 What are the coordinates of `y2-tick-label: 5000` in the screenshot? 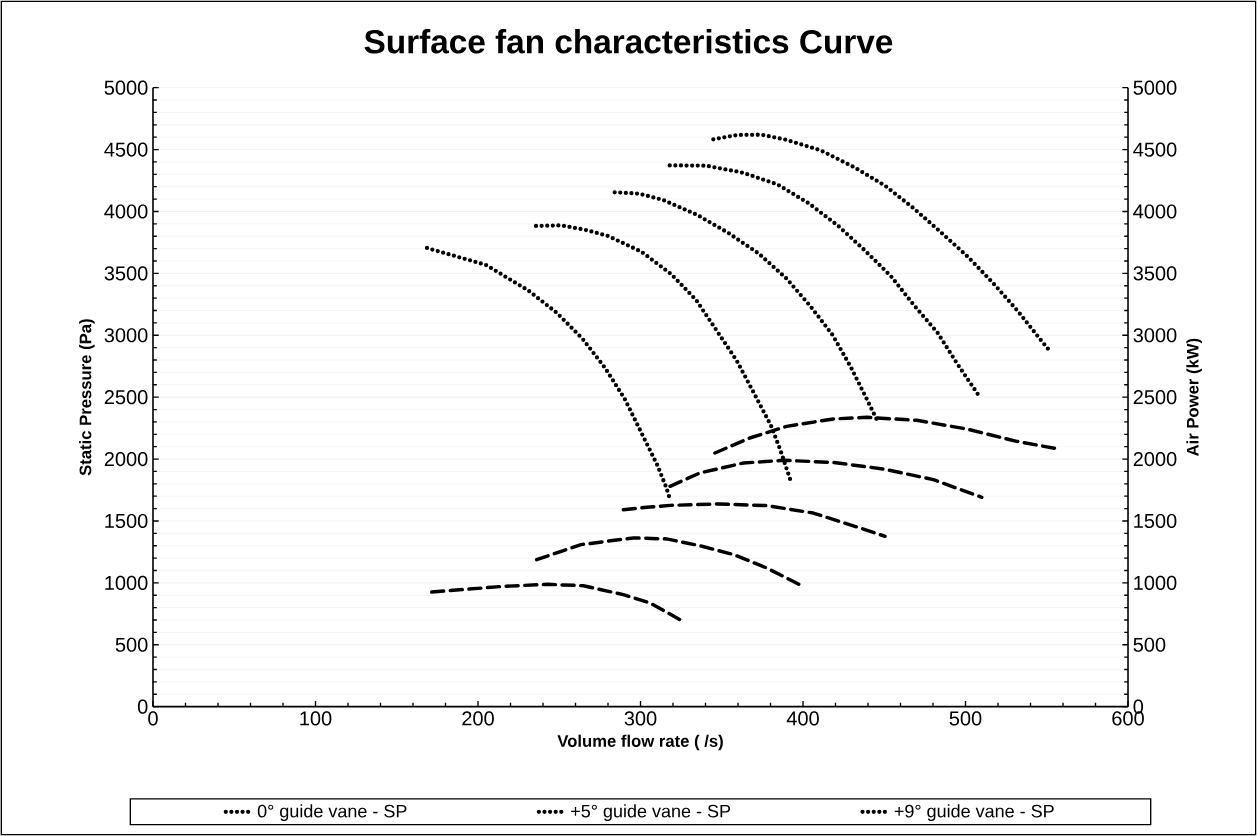 It's located at (1155, 87).